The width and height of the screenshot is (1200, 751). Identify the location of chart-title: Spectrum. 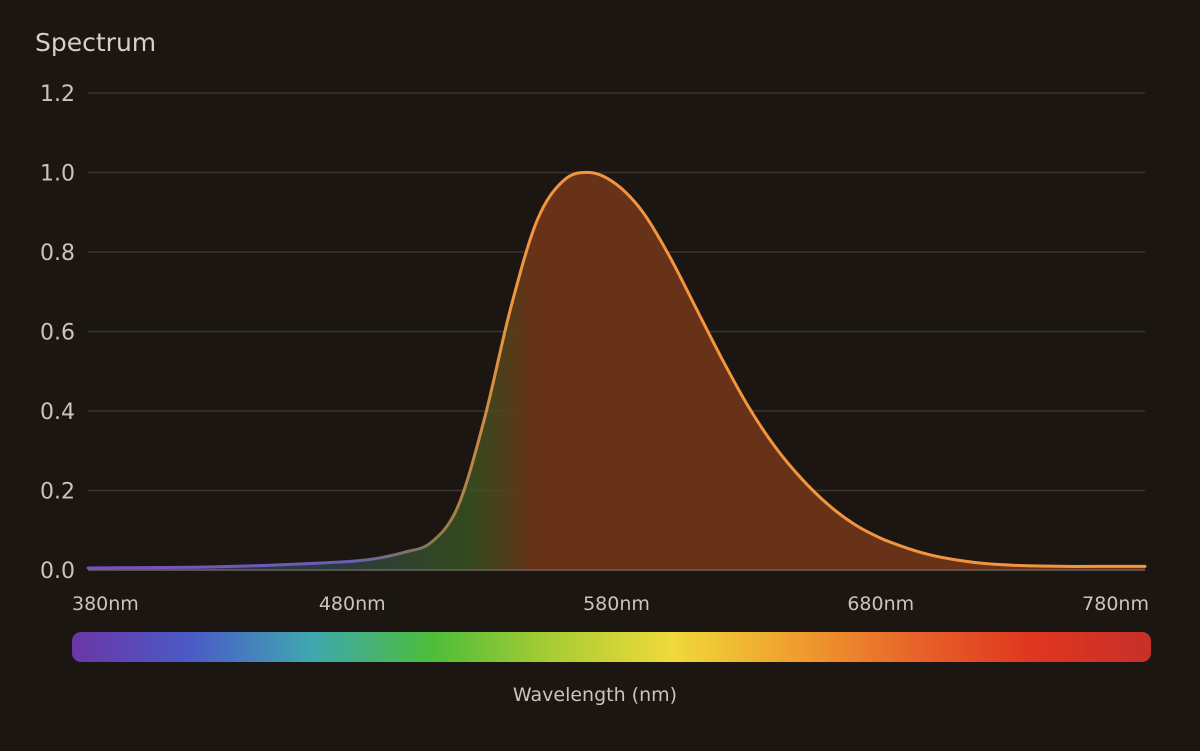
(95, 42).